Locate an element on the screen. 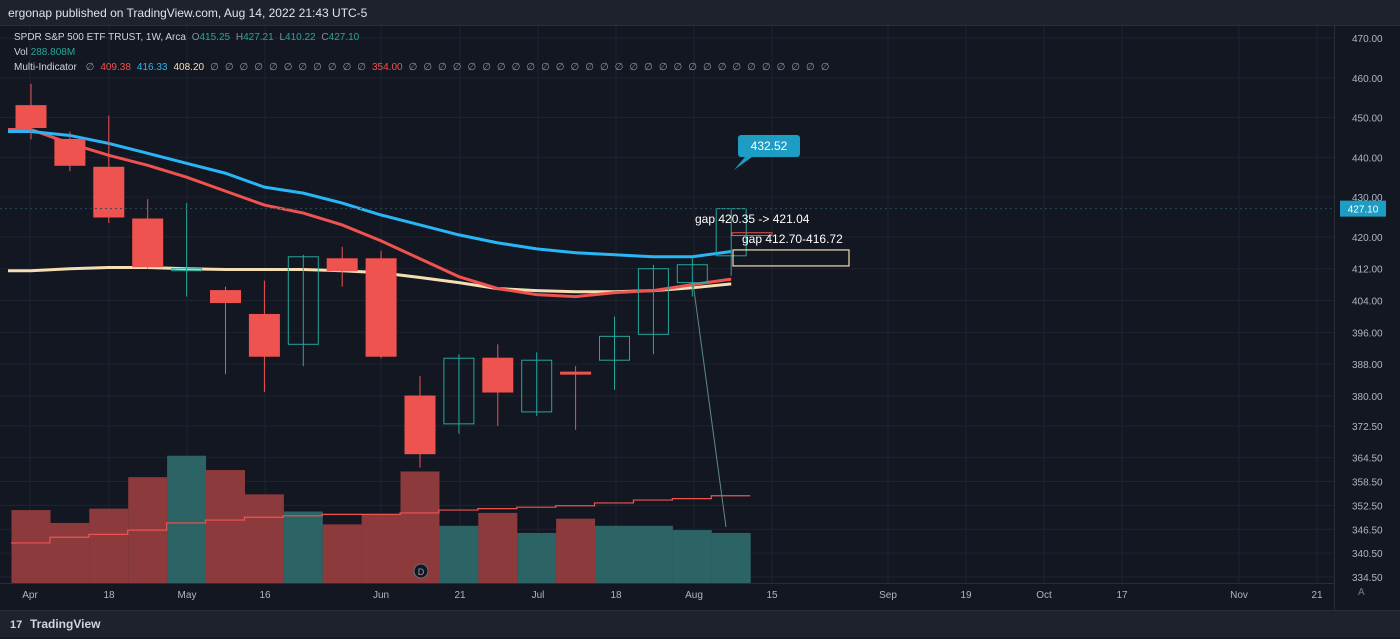 Image resolution: width=1400 pixels, height=639 pixels. time-axis-label: Sep is located at coordinates (888, 595).